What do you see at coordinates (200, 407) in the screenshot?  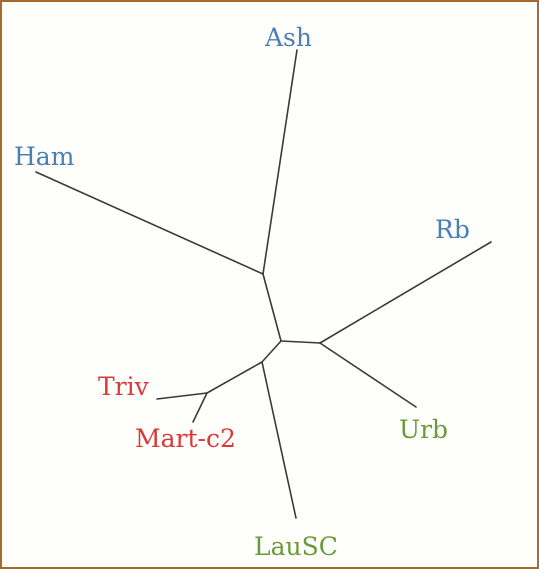 I see `branch-mart` at bounding box center [200, 407].